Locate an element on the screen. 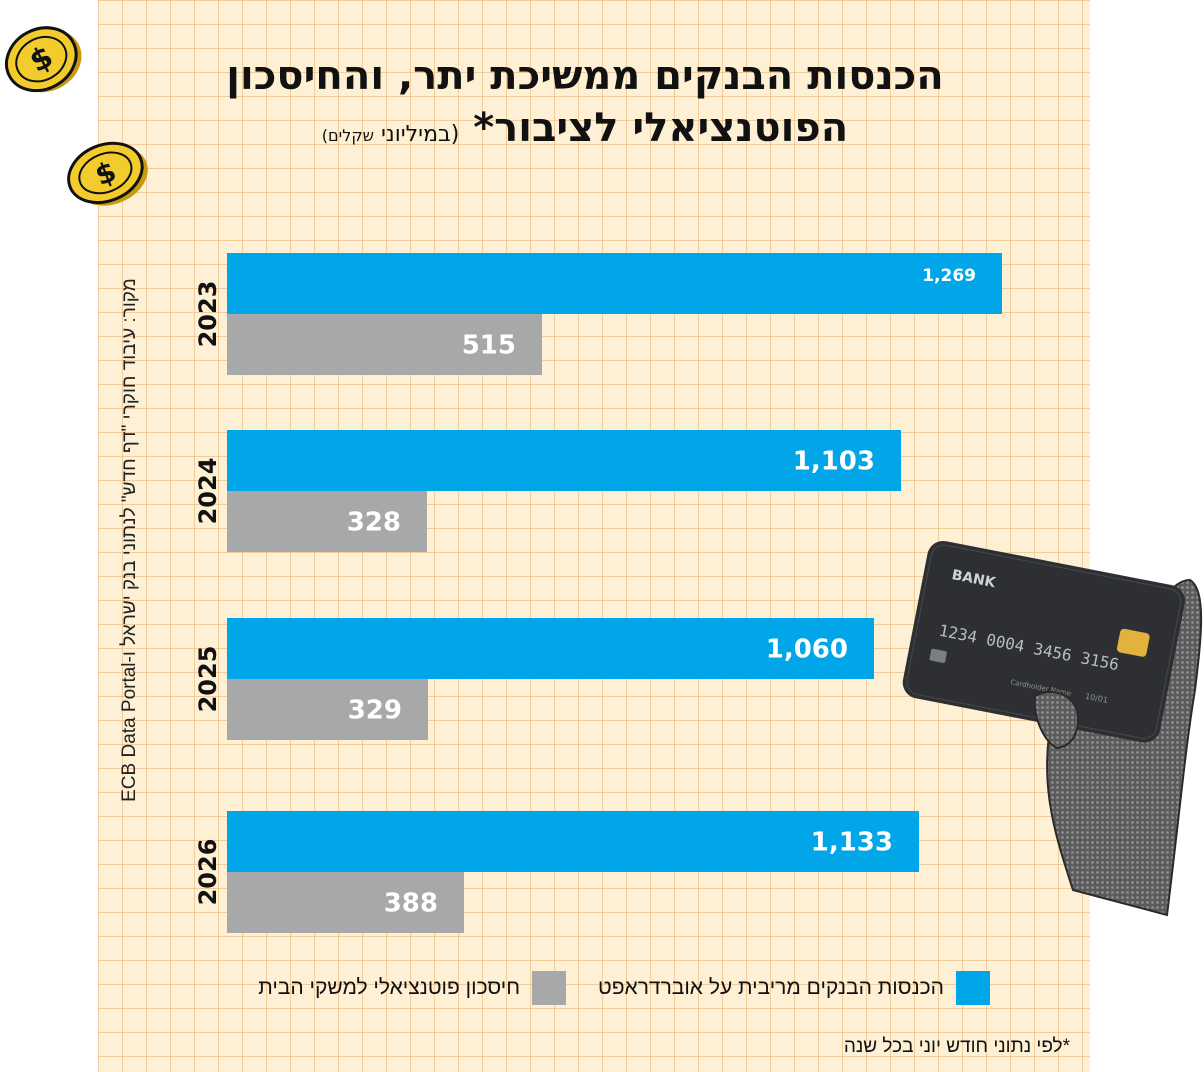 The width and height of the screenshot is (1204, 1072). bar-savings-2026 is located at coordinates (345, 902).